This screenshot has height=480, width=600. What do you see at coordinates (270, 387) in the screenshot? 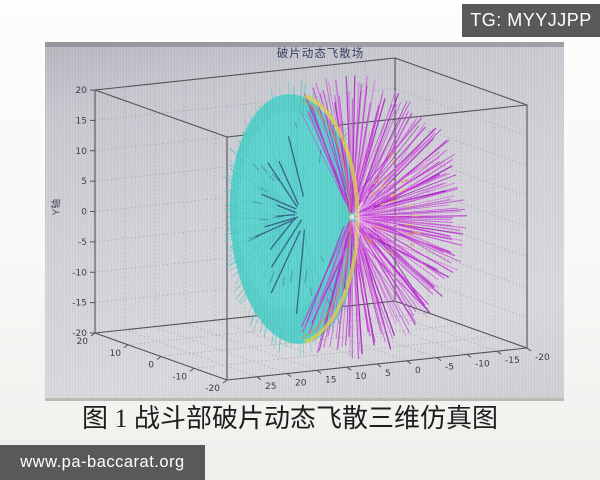
I see `svg-text: 25` at bounding box center [270, 387].